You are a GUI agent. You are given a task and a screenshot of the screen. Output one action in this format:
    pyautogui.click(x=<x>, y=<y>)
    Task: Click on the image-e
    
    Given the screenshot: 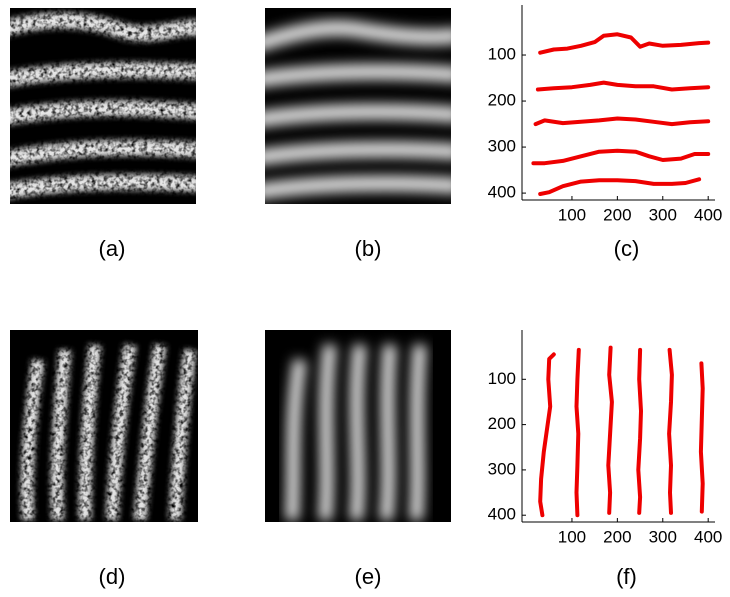 What is the action you would take?
    pyautogui.click(x=358, y=426)
    